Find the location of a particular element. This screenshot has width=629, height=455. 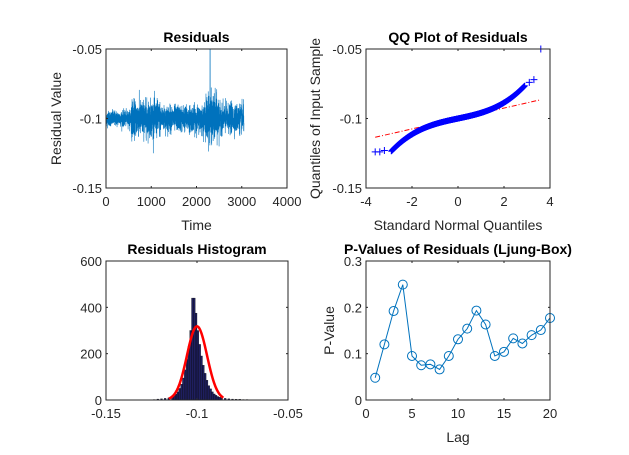

residuals-ytick-label: -0.05 is located at coordinates (87, 49).